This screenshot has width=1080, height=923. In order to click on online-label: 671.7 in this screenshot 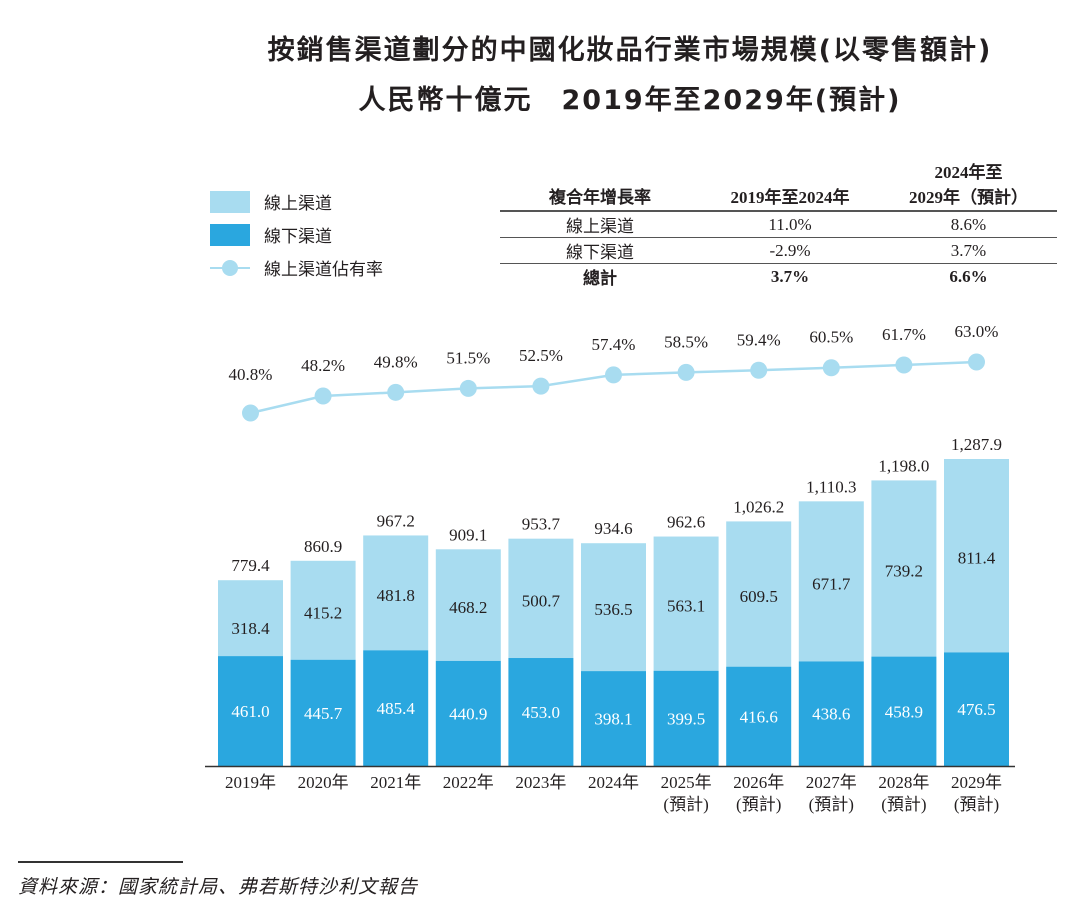, I will do `click(831, 583)`.